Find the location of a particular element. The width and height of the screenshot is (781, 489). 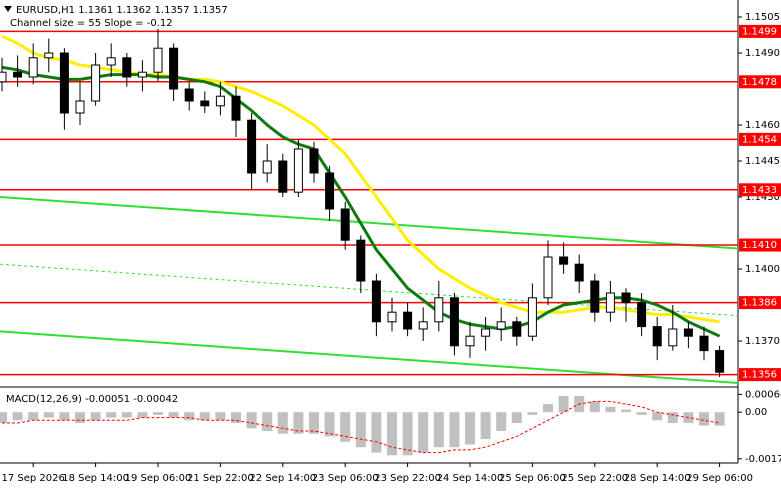

x-tick-label: 28 Sep 14:00 is located at coordinates (657, 478).